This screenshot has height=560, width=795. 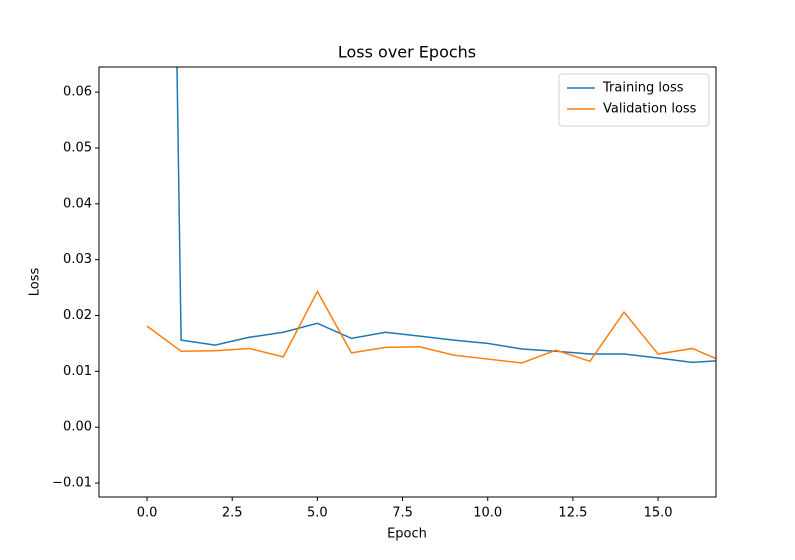 What do you see at coordinates (147, 513) in the screenshot?
I see `x-tick-label: 0.0` at bounding box center [147, 513].